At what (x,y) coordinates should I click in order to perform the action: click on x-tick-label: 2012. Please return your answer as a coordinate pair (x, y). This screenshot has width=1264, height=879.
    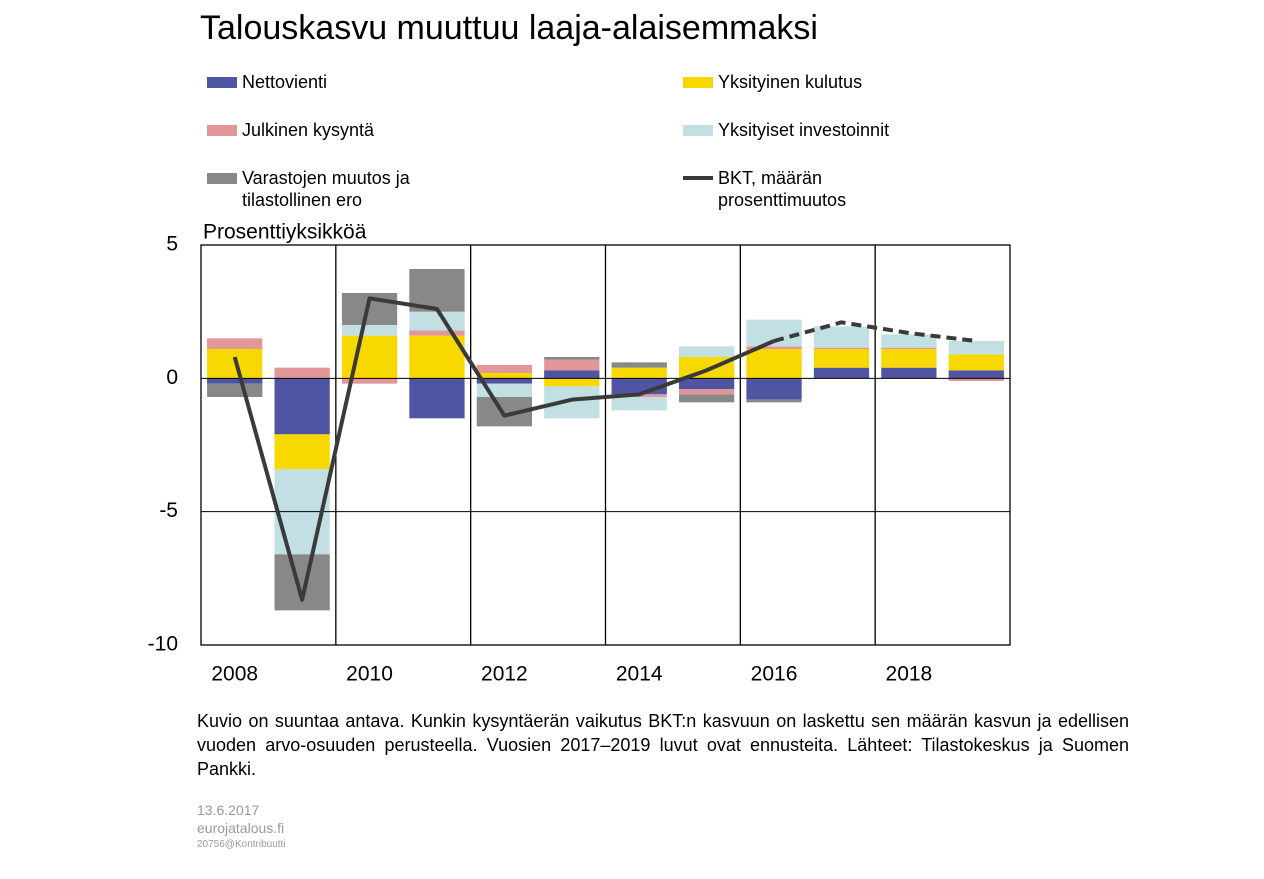
    Looking at the image, I should click on (504, 674).